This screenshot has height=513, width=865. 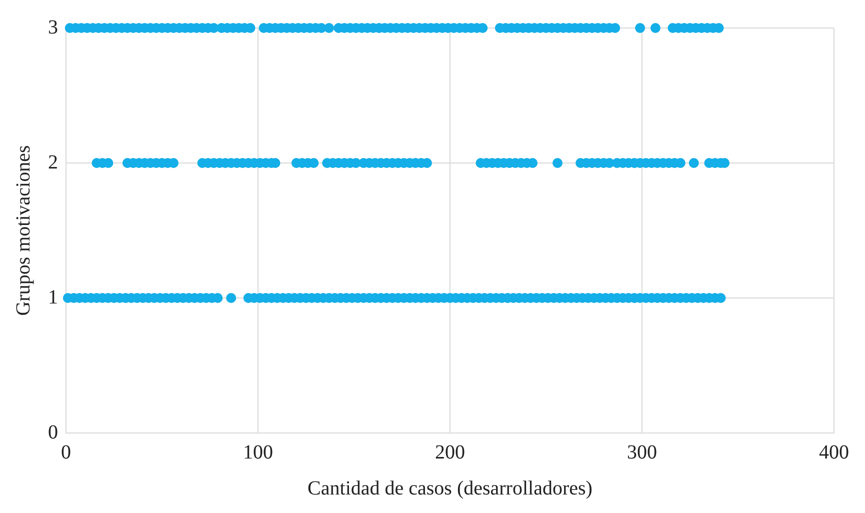 What do you see at coordinates (53, 297) in the screenshot?
I see `y-tick-label: 1` at bounding box center [53, 297].